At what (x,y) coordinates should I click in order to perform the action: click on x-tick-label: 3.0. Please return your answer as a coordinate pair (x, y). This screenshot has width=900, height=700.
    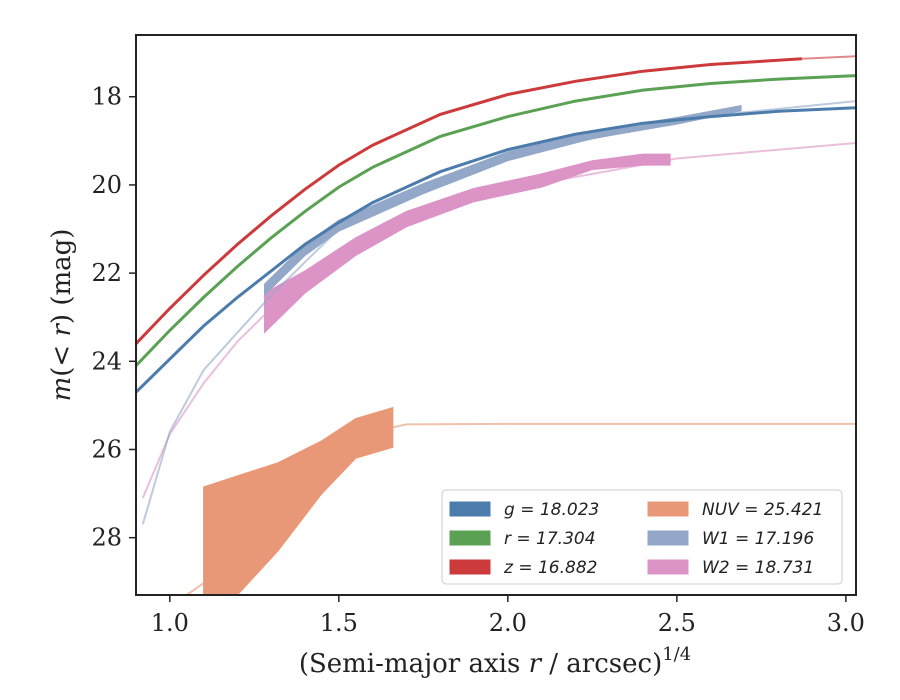
    Looking at the image, I should click on (846, 623).